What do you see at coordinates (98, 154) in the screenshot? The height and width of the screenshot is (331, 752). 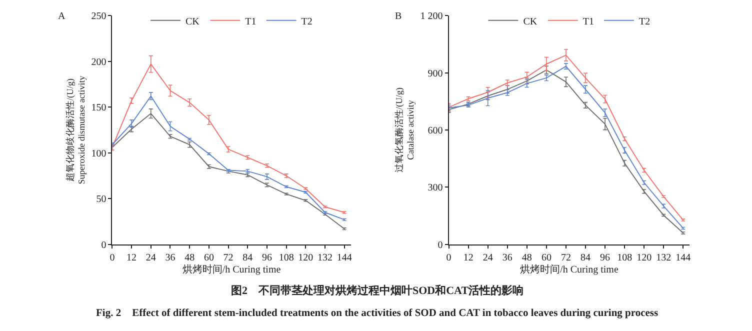 I see `y-tick-label: 100` at bounding box center [98, 154].